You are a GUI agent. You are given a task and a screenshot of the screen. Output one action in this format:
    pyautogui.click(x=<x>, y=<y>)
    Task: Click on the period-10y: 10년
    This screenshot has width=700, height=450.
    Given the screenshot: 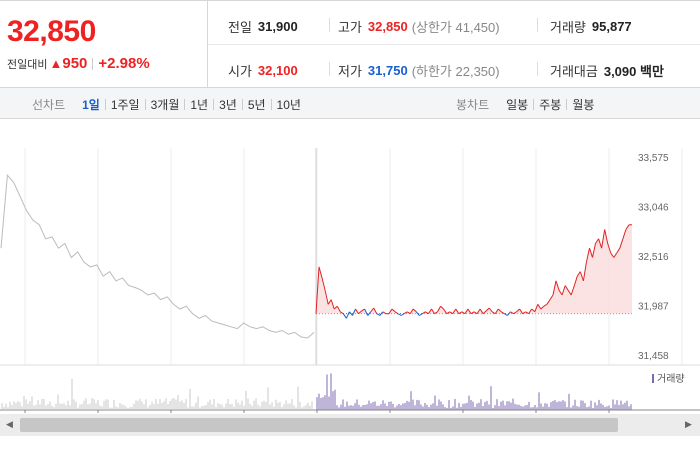 What is the action you would take?
    pyautogui.click(x=288, y=105)
    